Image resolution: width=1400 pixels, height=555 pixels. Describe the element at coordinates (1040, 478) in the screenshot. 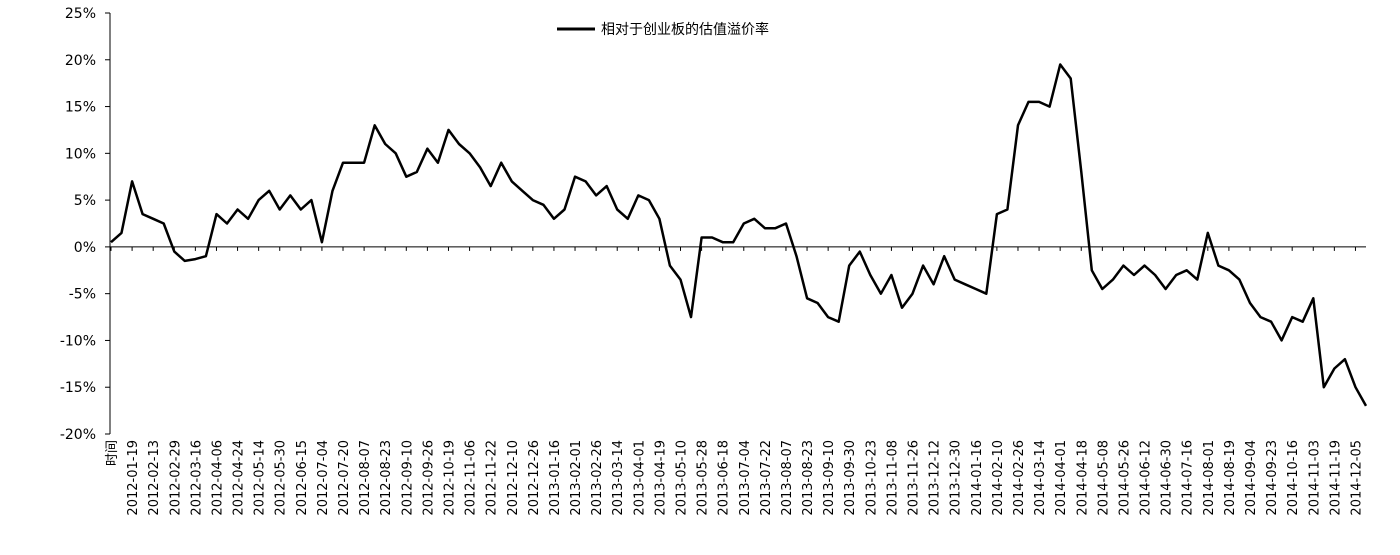

I see `x-tick-label: 2014-03-14` at that location.